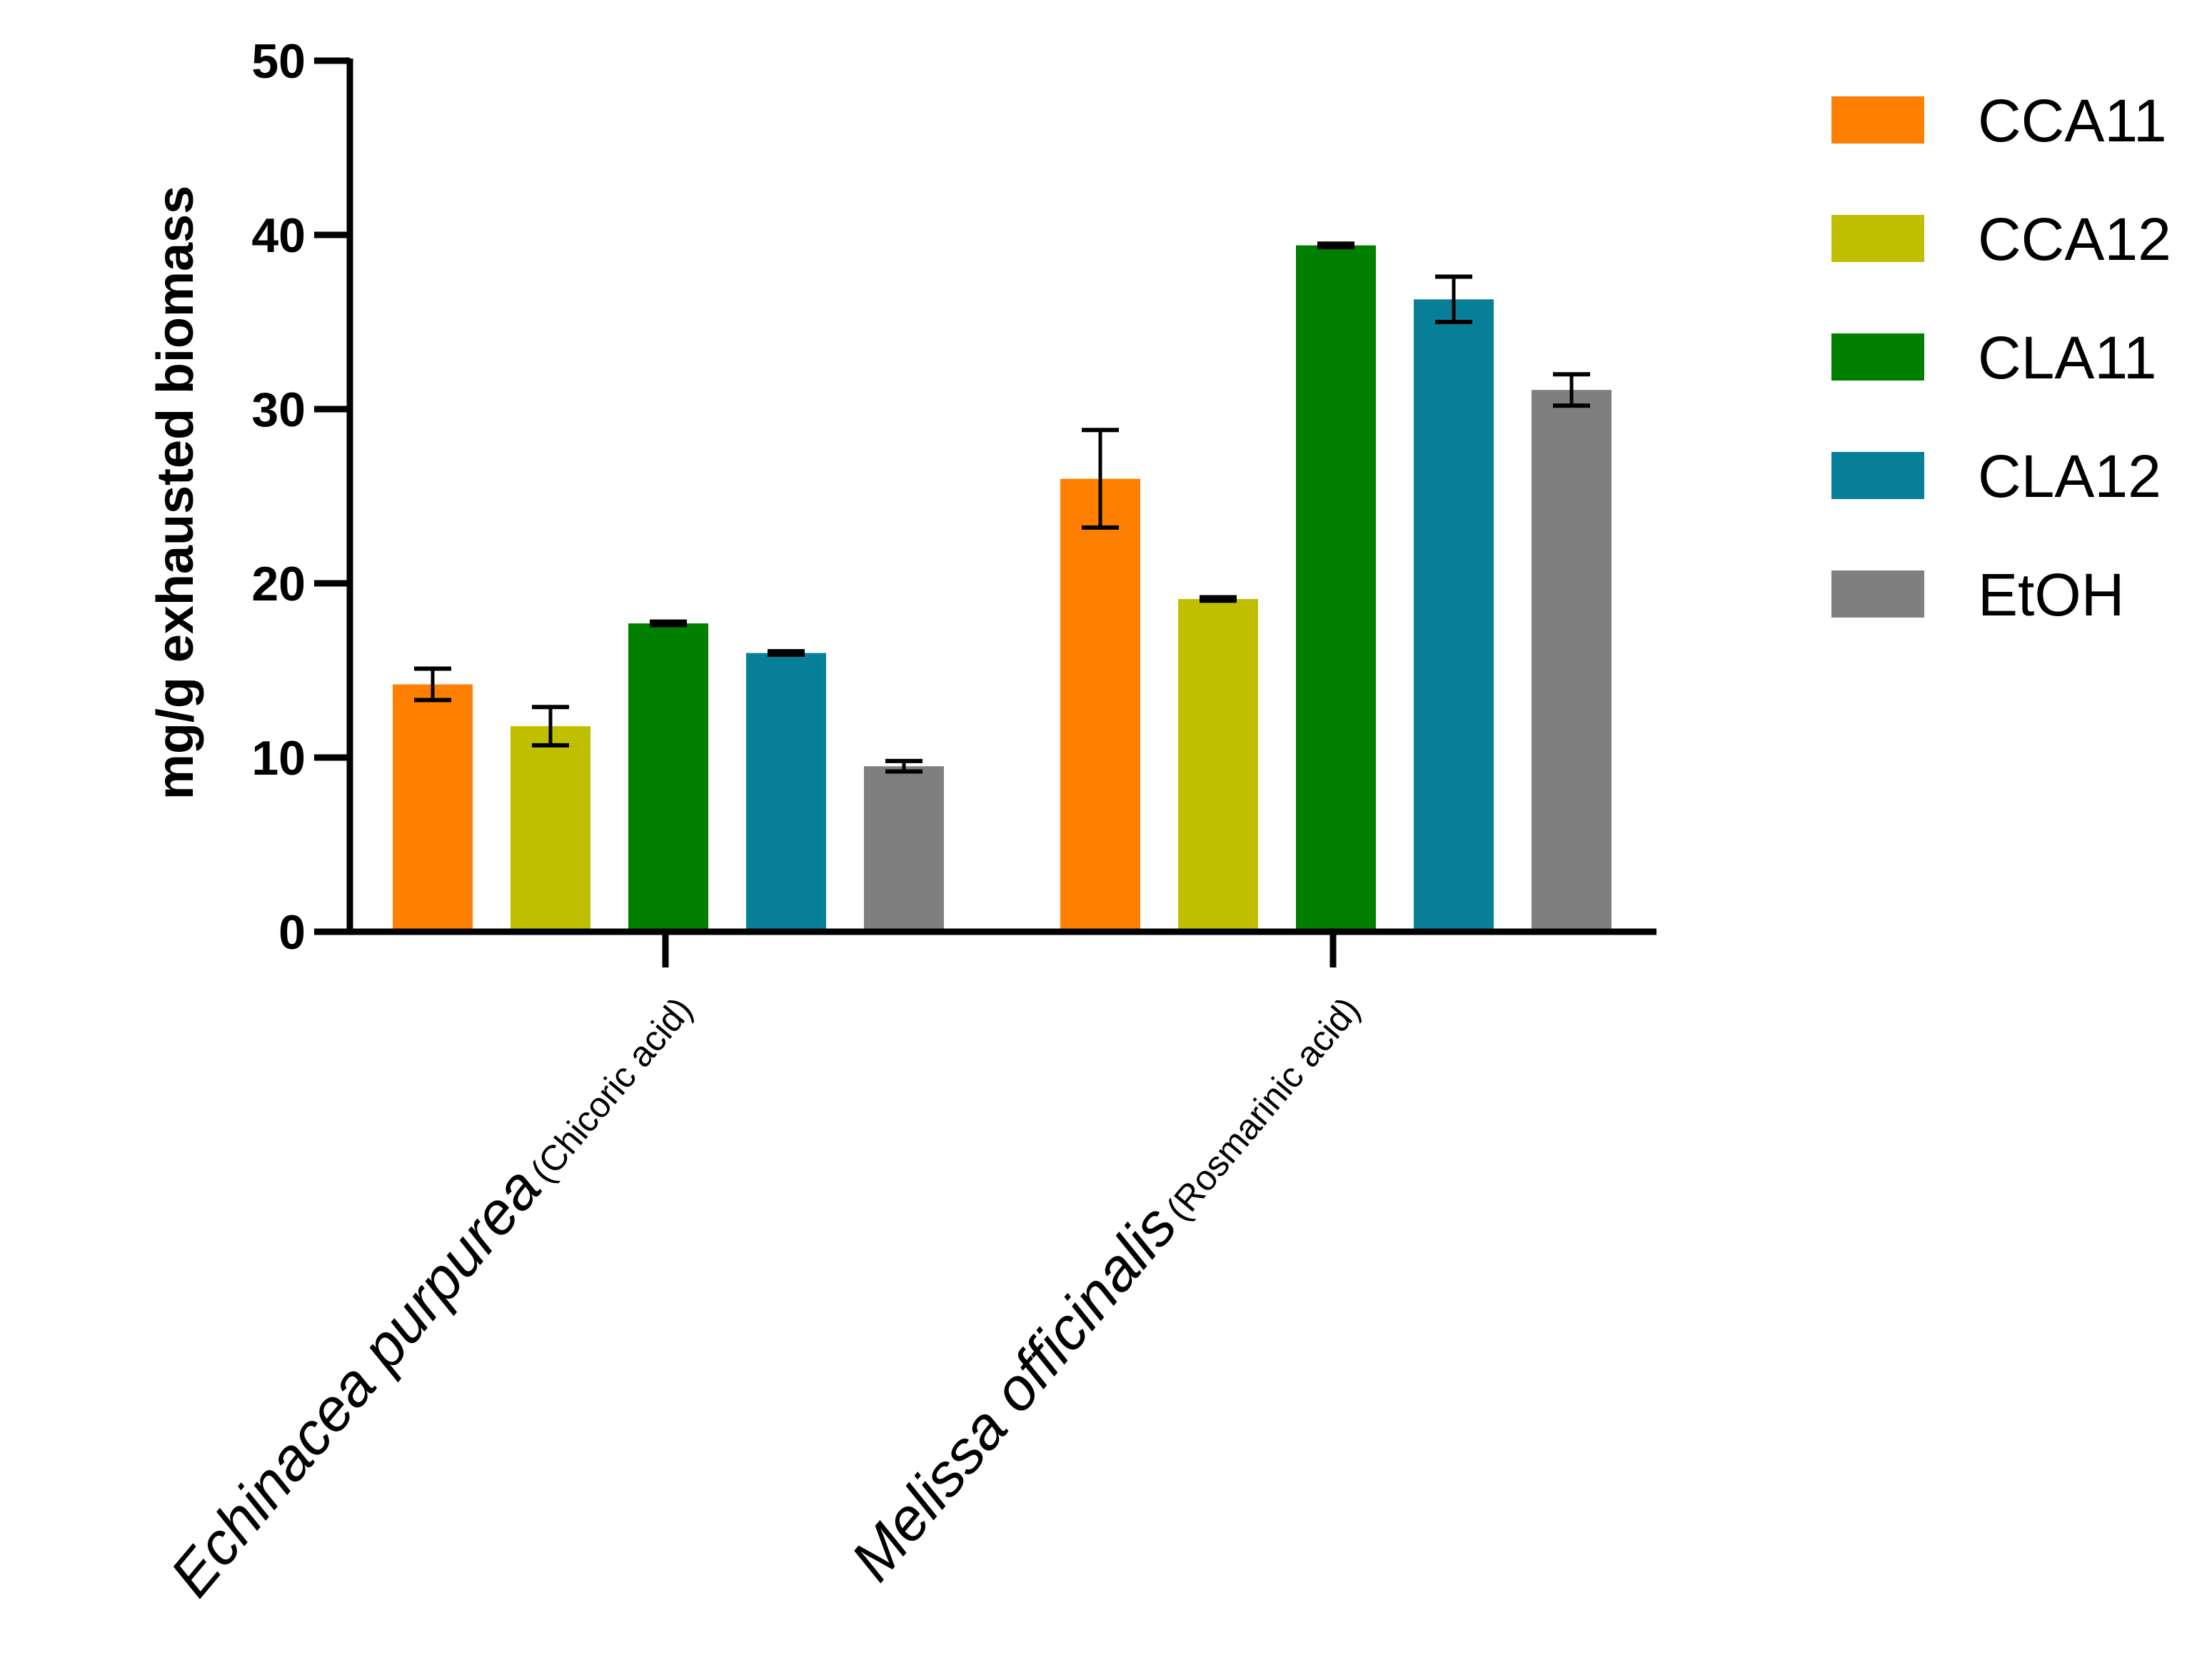 The width and height of the screenshot is (2212, 1680). Describe the element at coordinates (278, 235) in the screenshot. I see `y-tick-label: 40` at that location.